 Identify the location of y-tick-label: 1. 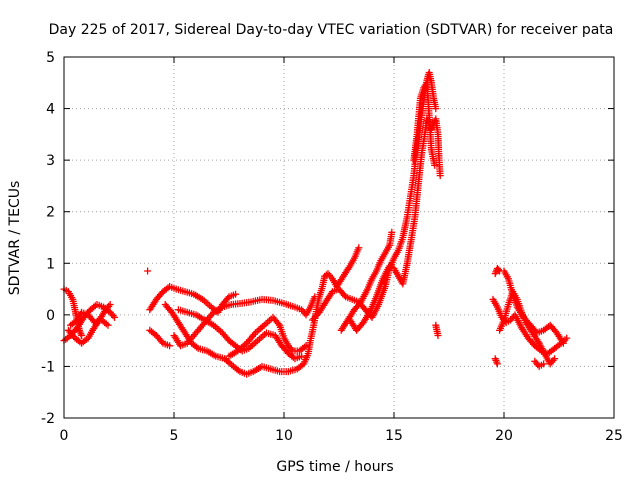
(50, 264).